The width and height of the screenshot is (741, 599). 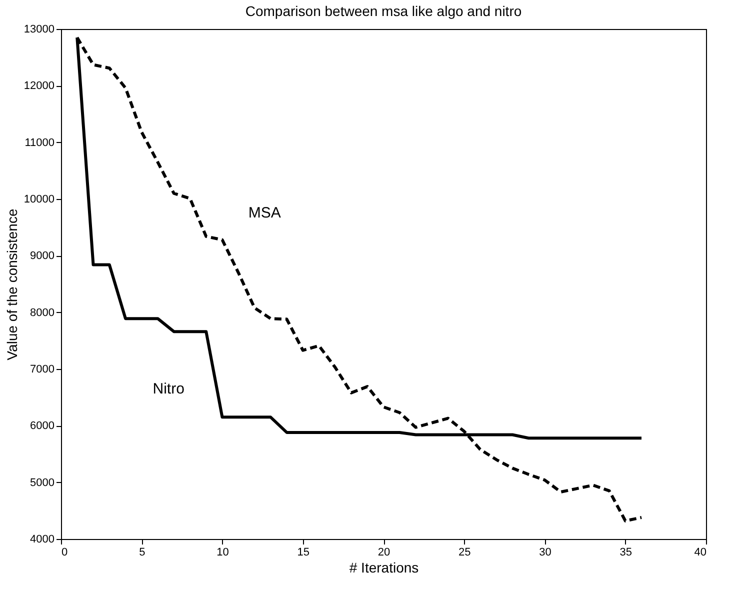 I want to click on y-tick-label: 9000, so click(x=42, y=256).